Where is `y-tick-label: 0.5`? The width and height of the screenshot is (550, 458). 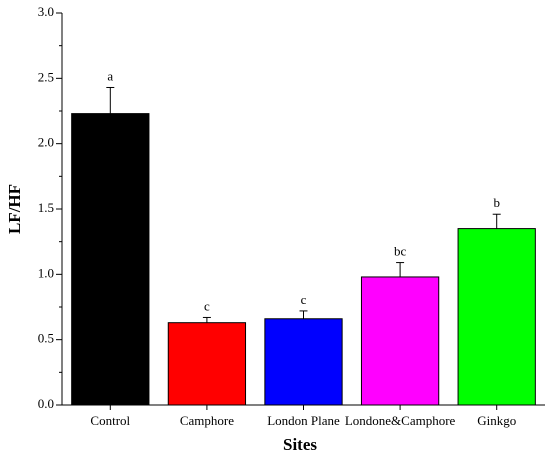 y-tick-label: 0.5 is located at coordinates (46, 338).